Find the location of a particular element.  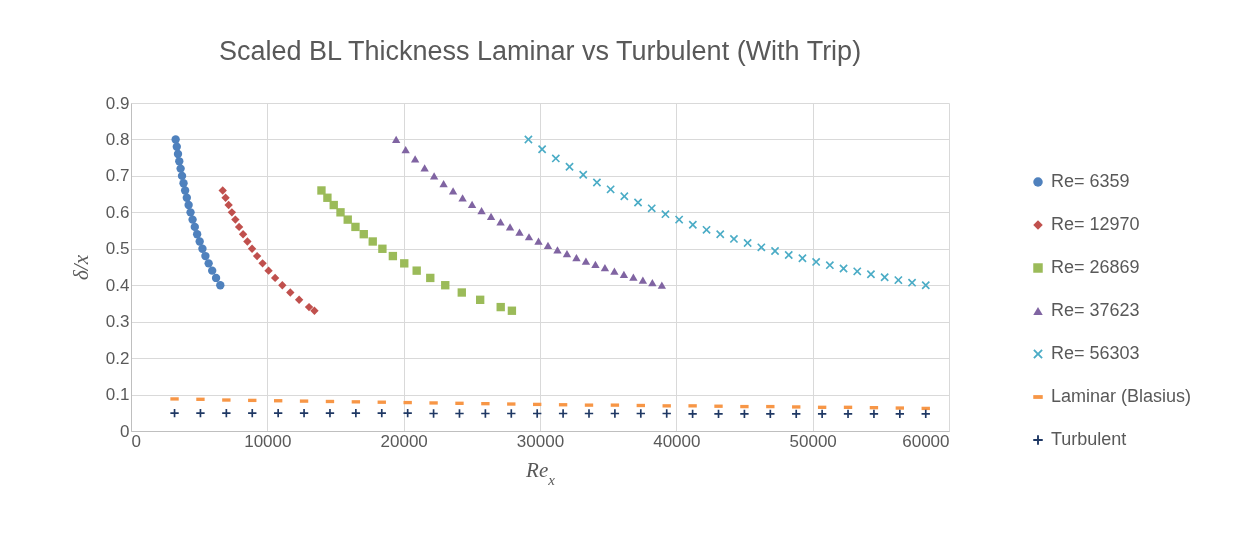

legend-label: Turbulent is located at coordinates (1089, 439).